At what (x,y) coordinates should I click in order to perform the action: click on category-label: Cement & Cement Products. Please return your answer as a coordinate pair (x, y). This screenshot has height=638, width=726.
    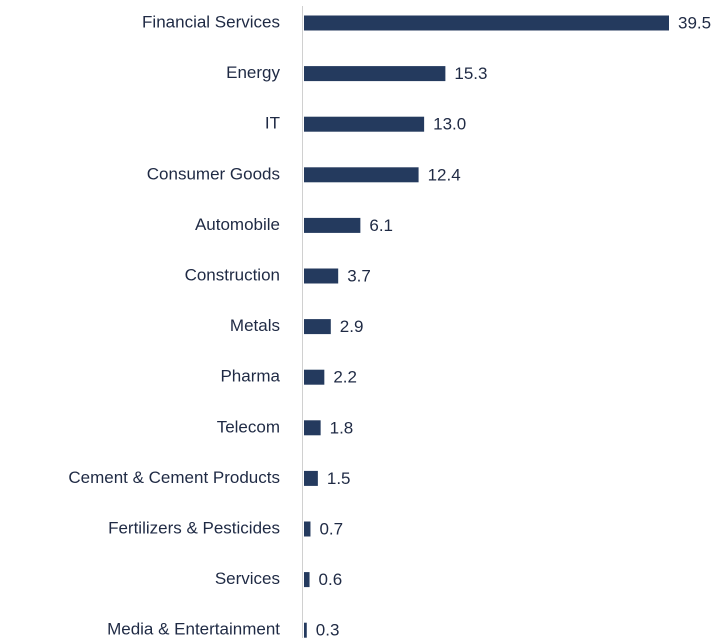
    Looking at the image, I should click on (174, 477).